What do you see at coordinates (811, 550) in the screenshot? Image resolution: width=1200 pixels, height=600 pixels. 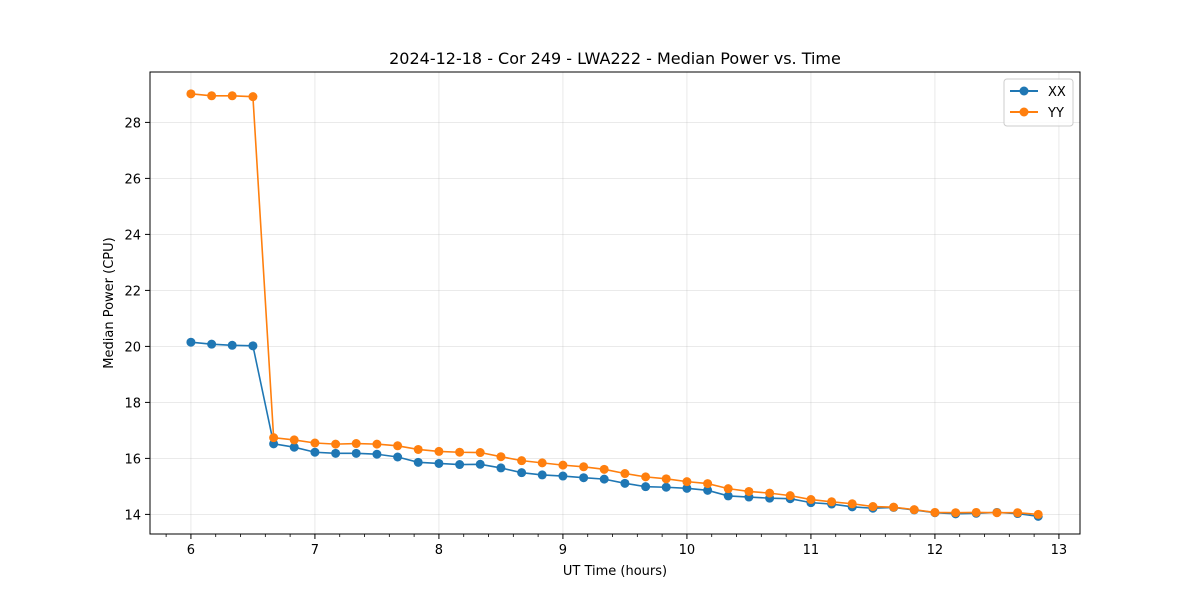 I see `x-tick-label: 11` at bounding box center [811, 550].